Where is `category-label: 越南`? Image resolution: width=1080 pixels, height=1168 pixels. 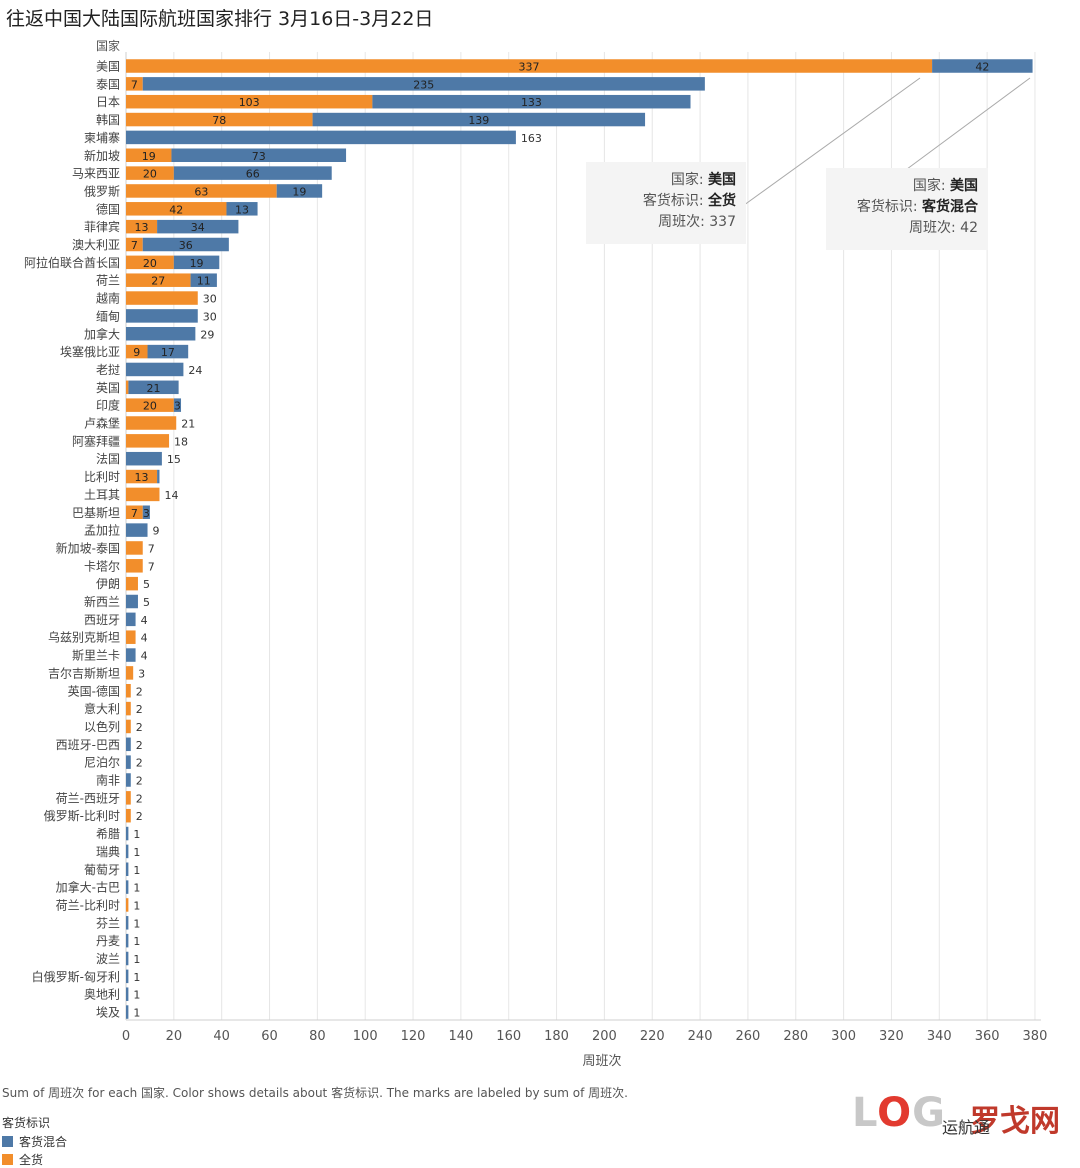
category-label: 越南 is located at coordinates (108, 298).